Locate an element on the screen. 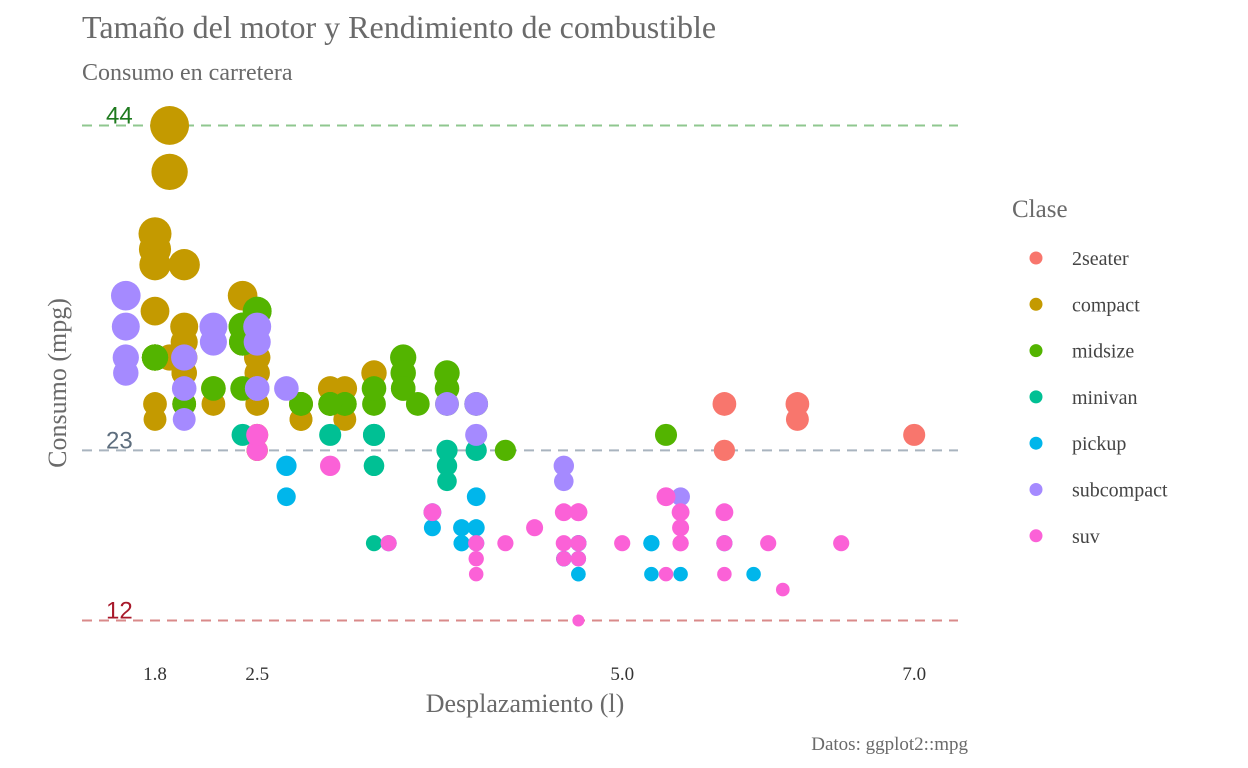  legend-label-pickup: pickup is located at coordinates (1099, 444).